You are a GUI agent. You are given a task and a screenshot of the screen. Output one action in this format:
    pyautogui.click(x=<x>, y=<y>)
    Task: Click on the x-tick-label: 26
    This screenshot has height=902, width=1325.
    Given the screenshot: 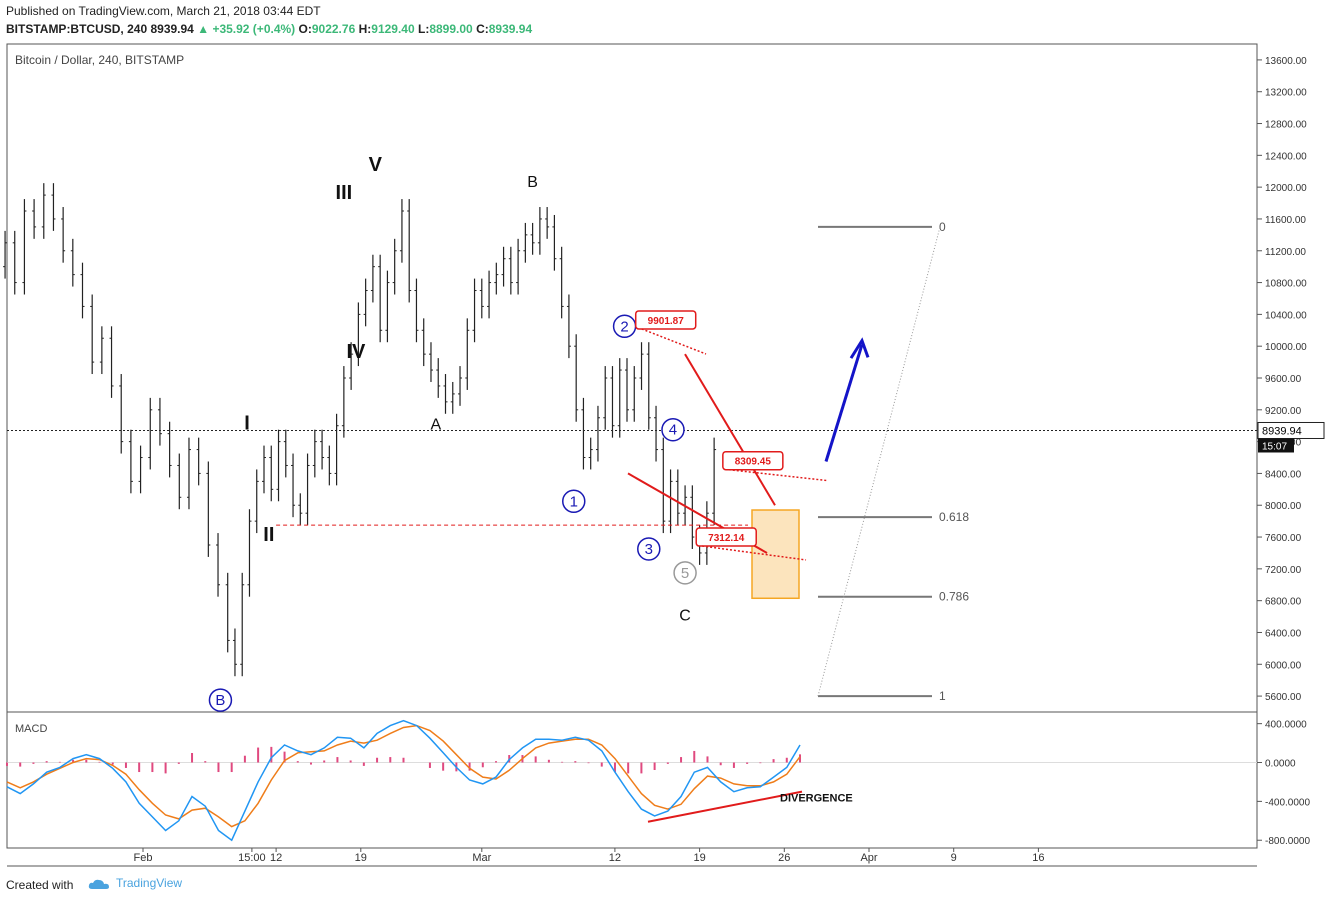 What is the action you would take?
    pyautogui.click(x=784, y=858)
    